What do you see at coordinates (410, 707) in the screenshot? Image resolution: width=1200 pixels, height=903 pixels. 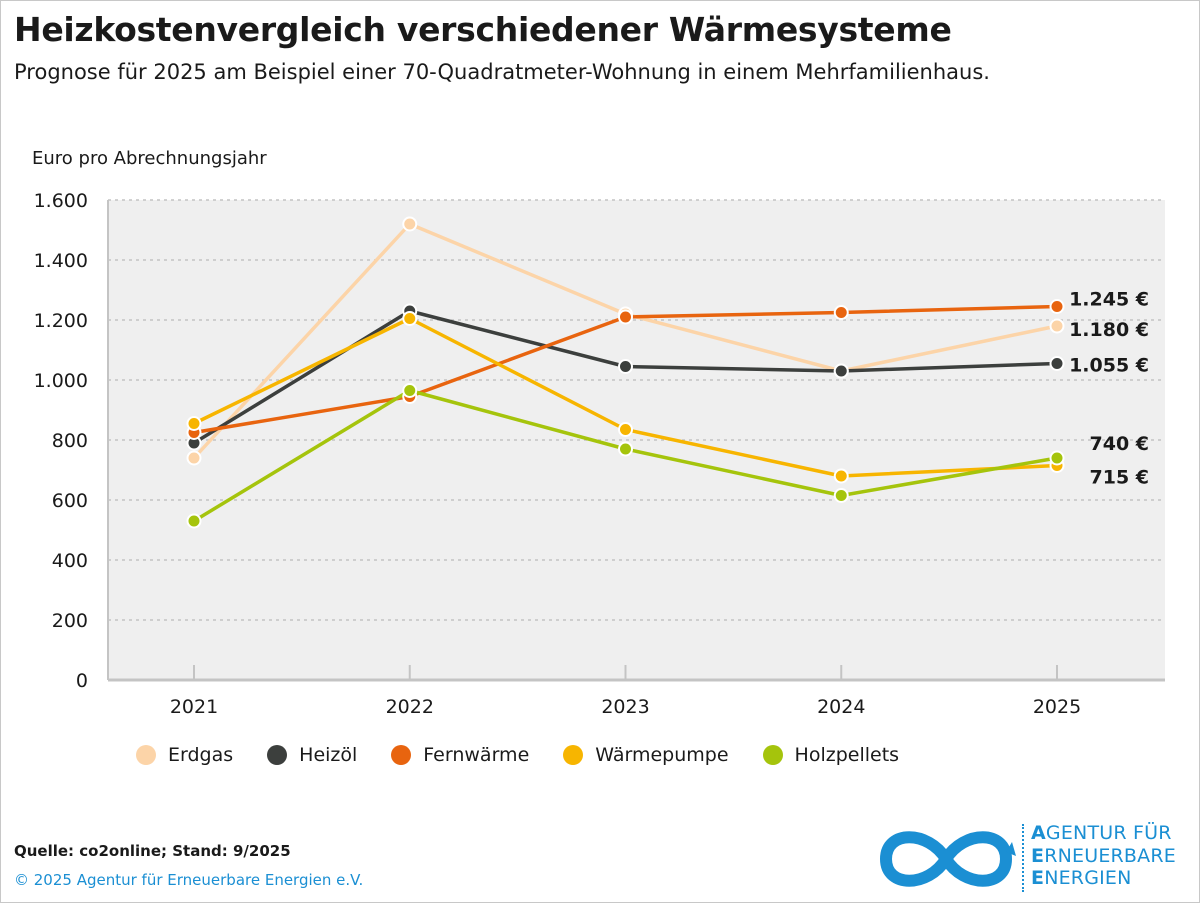 I see `x-tick-label: 2022` at bounding box center [410, 707].